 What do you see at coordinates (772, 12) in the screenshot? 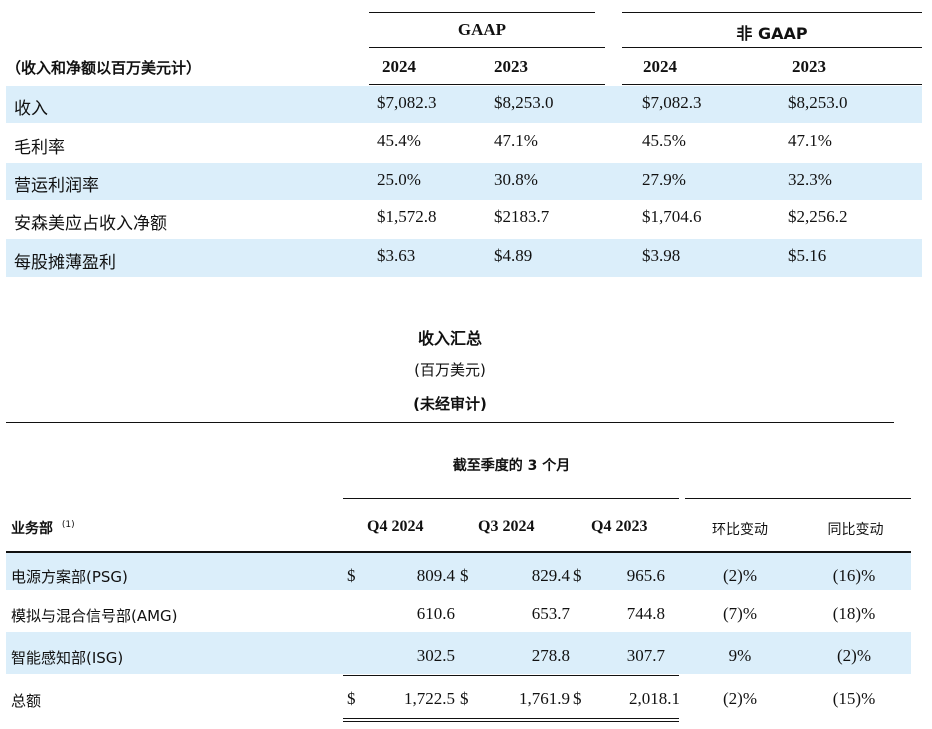
I see `non-gaap-top-rule` at bounding box center [772, 12].